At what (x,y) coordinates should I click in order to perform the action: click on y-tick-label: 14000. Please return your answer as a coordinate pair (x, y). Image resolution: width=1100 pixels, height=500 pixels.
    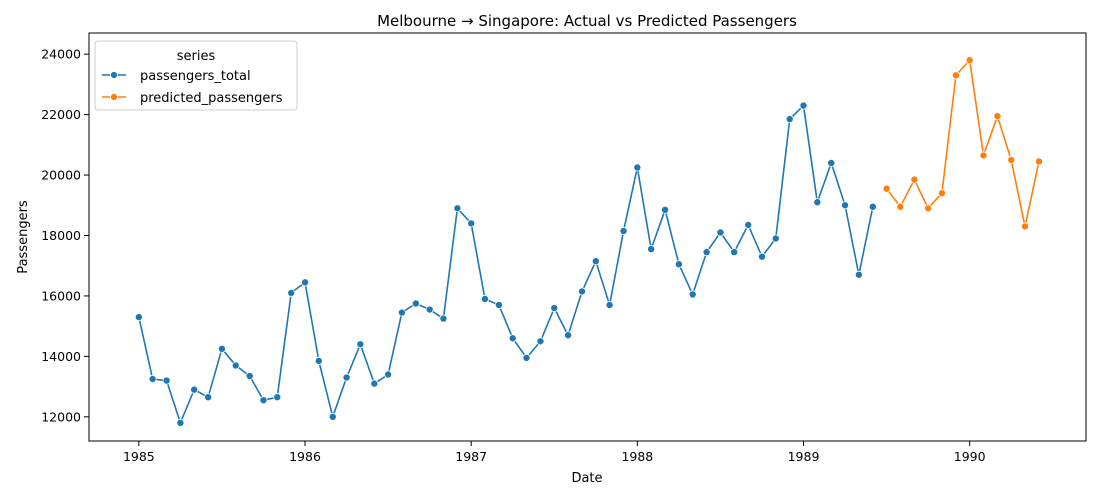
    Looking at the image, I should click on (61, 356).